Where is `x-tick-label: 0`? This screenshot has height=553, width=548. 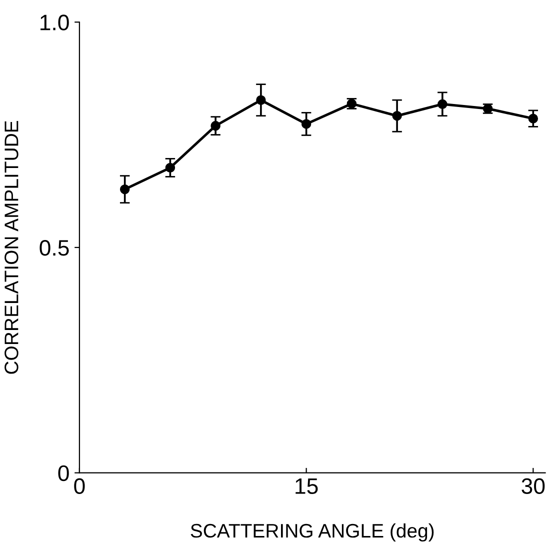 x-tick-label: 0 is located at coordinates (79, 486).